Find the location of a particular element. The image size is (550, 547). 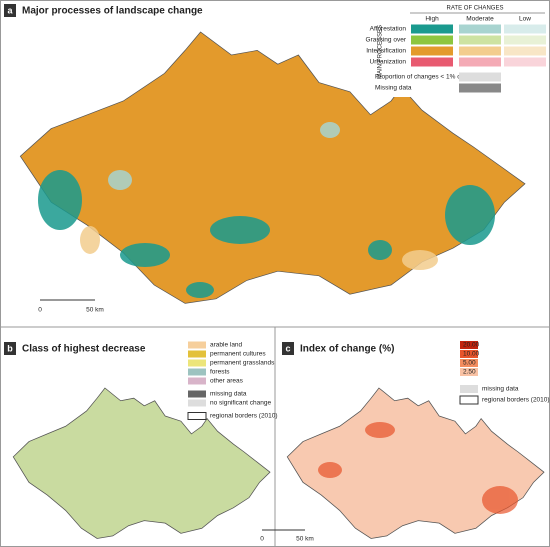

legend-label: Grassing over is located at coordinates (386, 40).